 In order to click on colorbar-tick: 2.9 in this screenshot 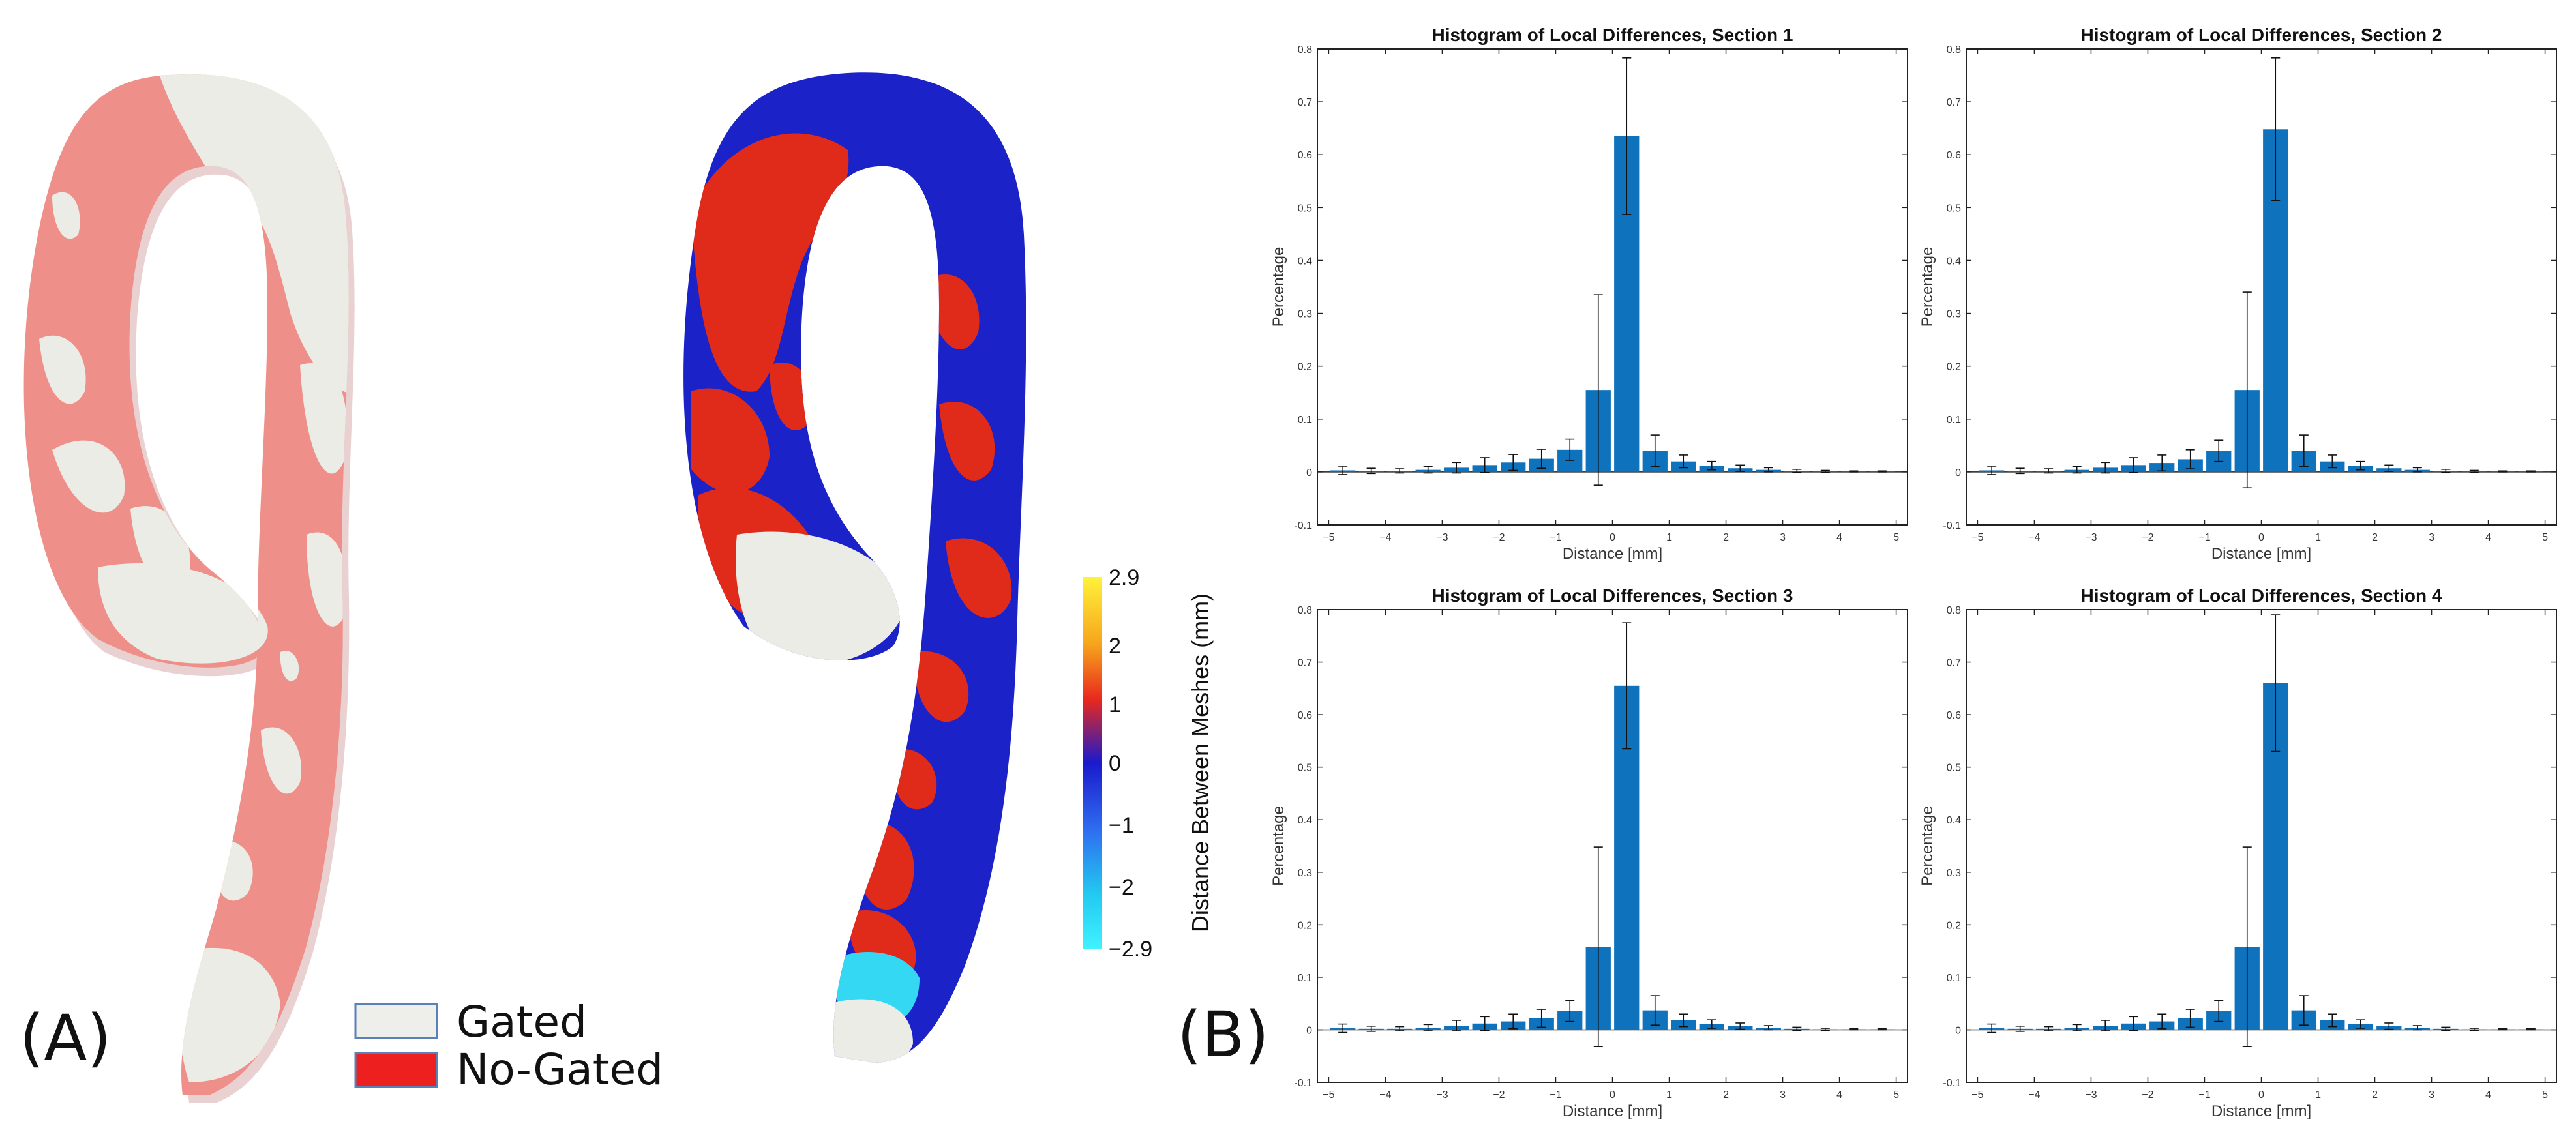, I will do `click(1124, 577)`.